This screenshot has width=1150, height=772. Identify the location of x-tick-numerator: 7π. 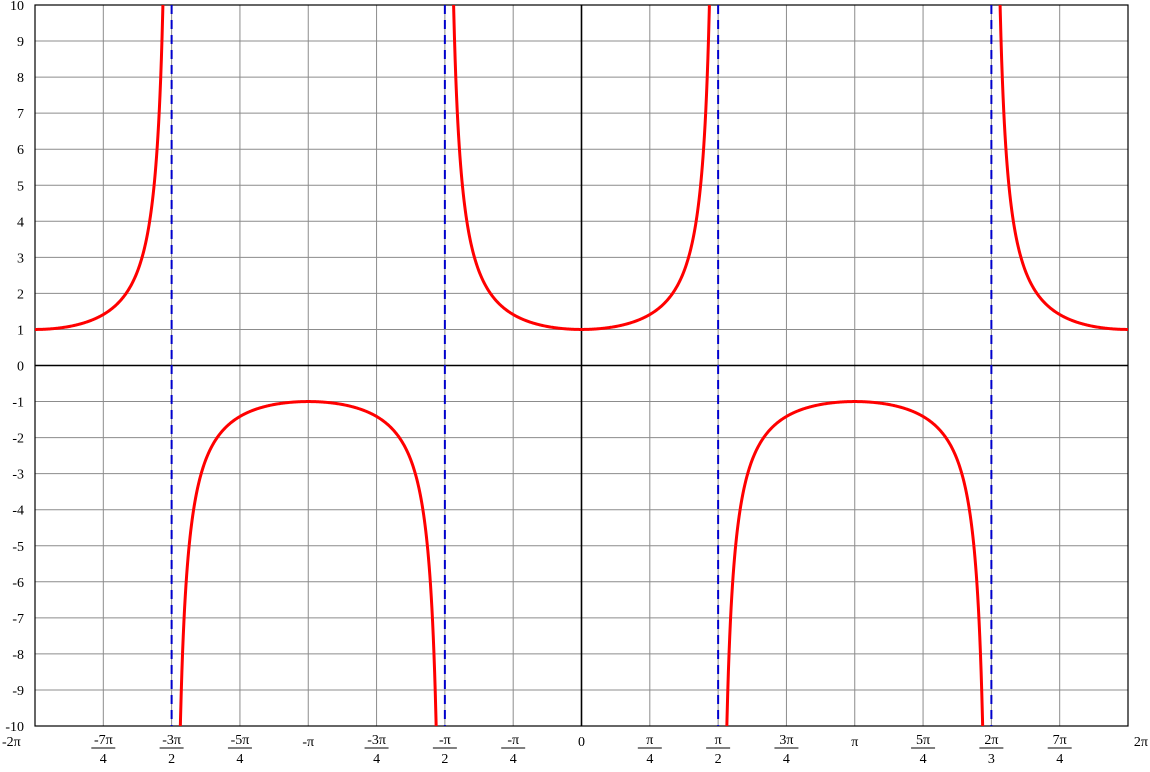
(1060, 740).